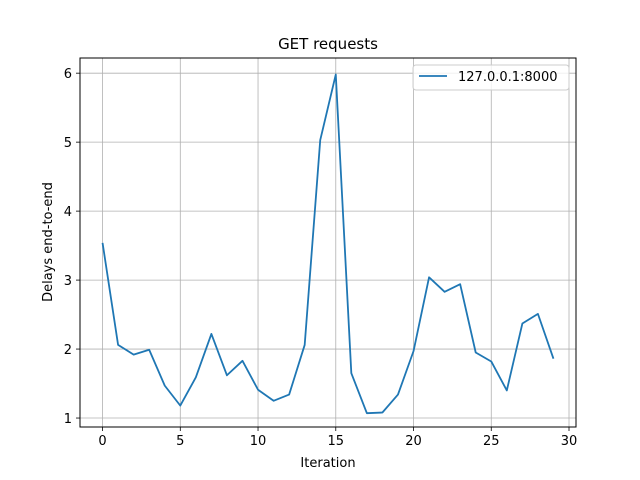 The height and width of the screenshot is (480, 640). I want to click on legend-box, so click(491, 77).